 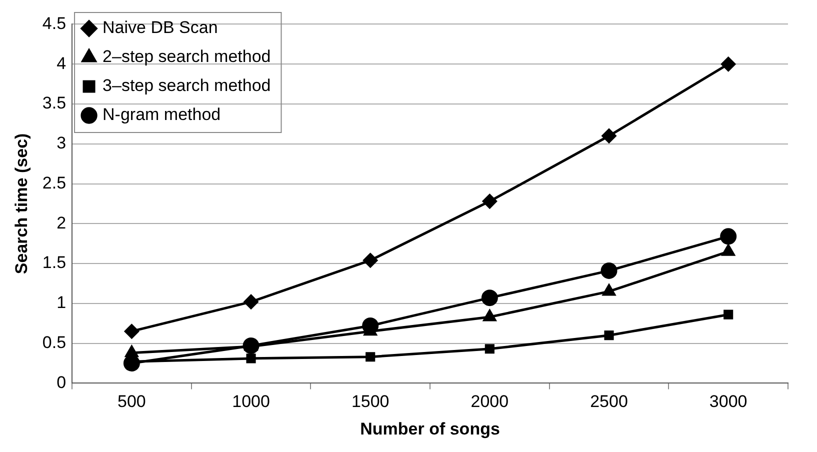 What do you see at coordinates (430, 428) in the screenshot?
I see `x-axis-title: Number of songs` at bounding box center [430, 428].